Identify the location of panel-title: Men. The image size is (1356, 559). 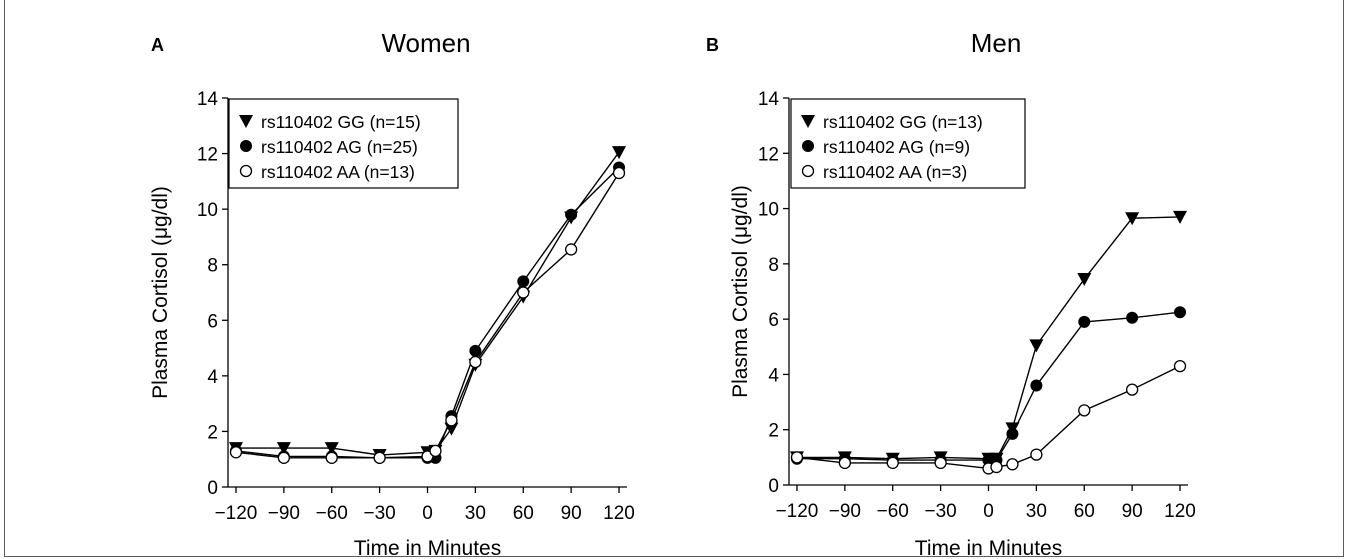
(996, 43).